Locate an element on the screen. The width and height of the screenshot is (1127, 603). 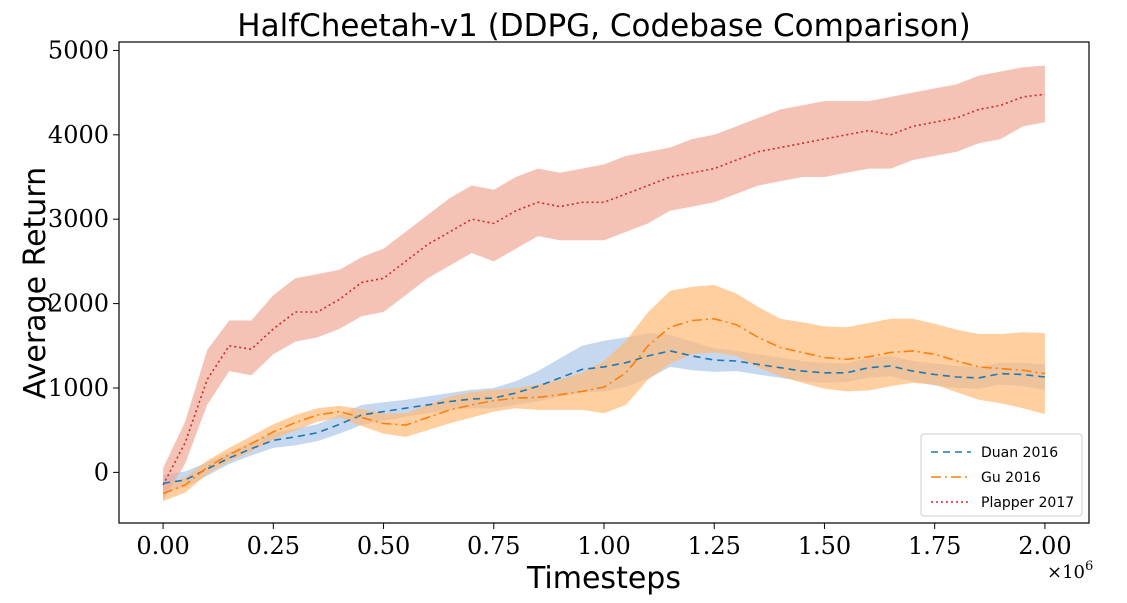
legend-label-gu-2016: Gu 2016 is located at coordinates (1011, 478).